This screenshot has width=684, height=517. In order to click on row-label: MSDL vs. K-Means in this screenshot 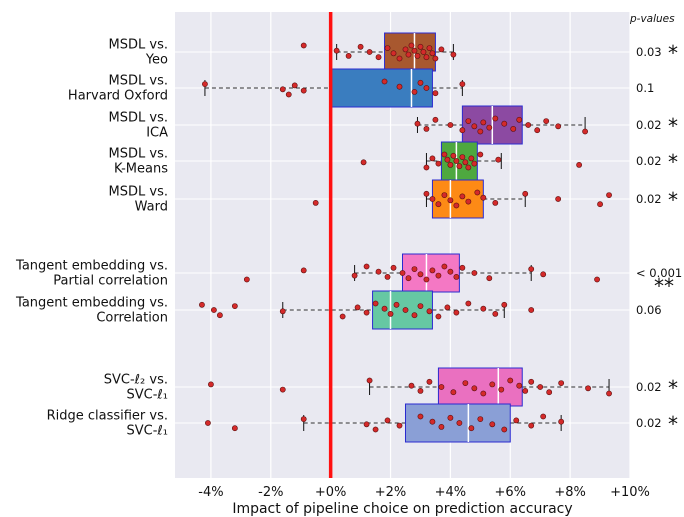, I will do `click(139, 162)`.